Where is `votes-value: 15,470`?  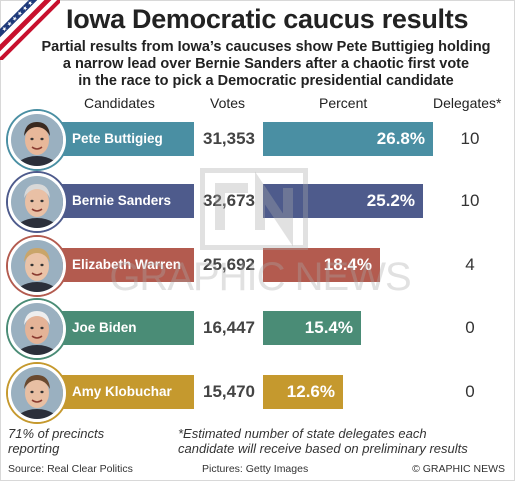
votes-value: 15,470 is located at coordinates (229, 391).